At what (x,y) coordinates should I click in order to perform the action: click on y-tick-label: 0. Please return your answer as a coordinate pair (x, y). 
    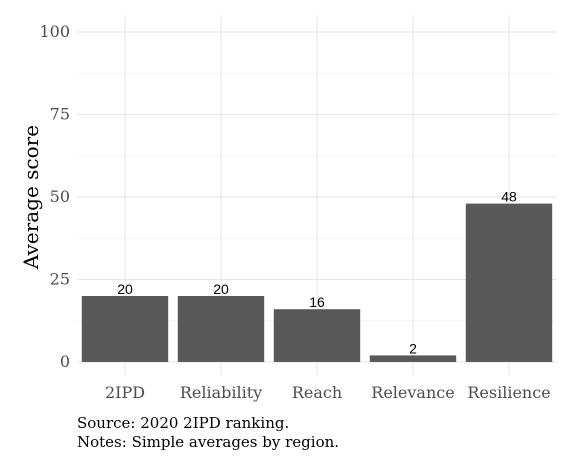
    Looking at the image, I should click on (65, 361).